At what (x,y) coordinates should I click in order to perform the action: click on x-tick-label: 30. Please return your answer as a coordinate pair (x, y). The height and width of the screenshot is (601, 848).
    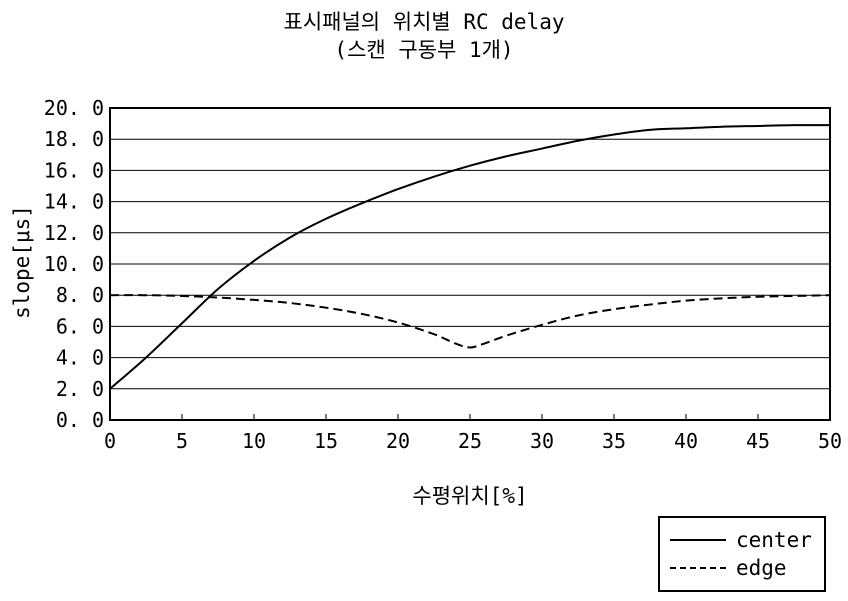
    Looking at the image, I should click on (542, 441).